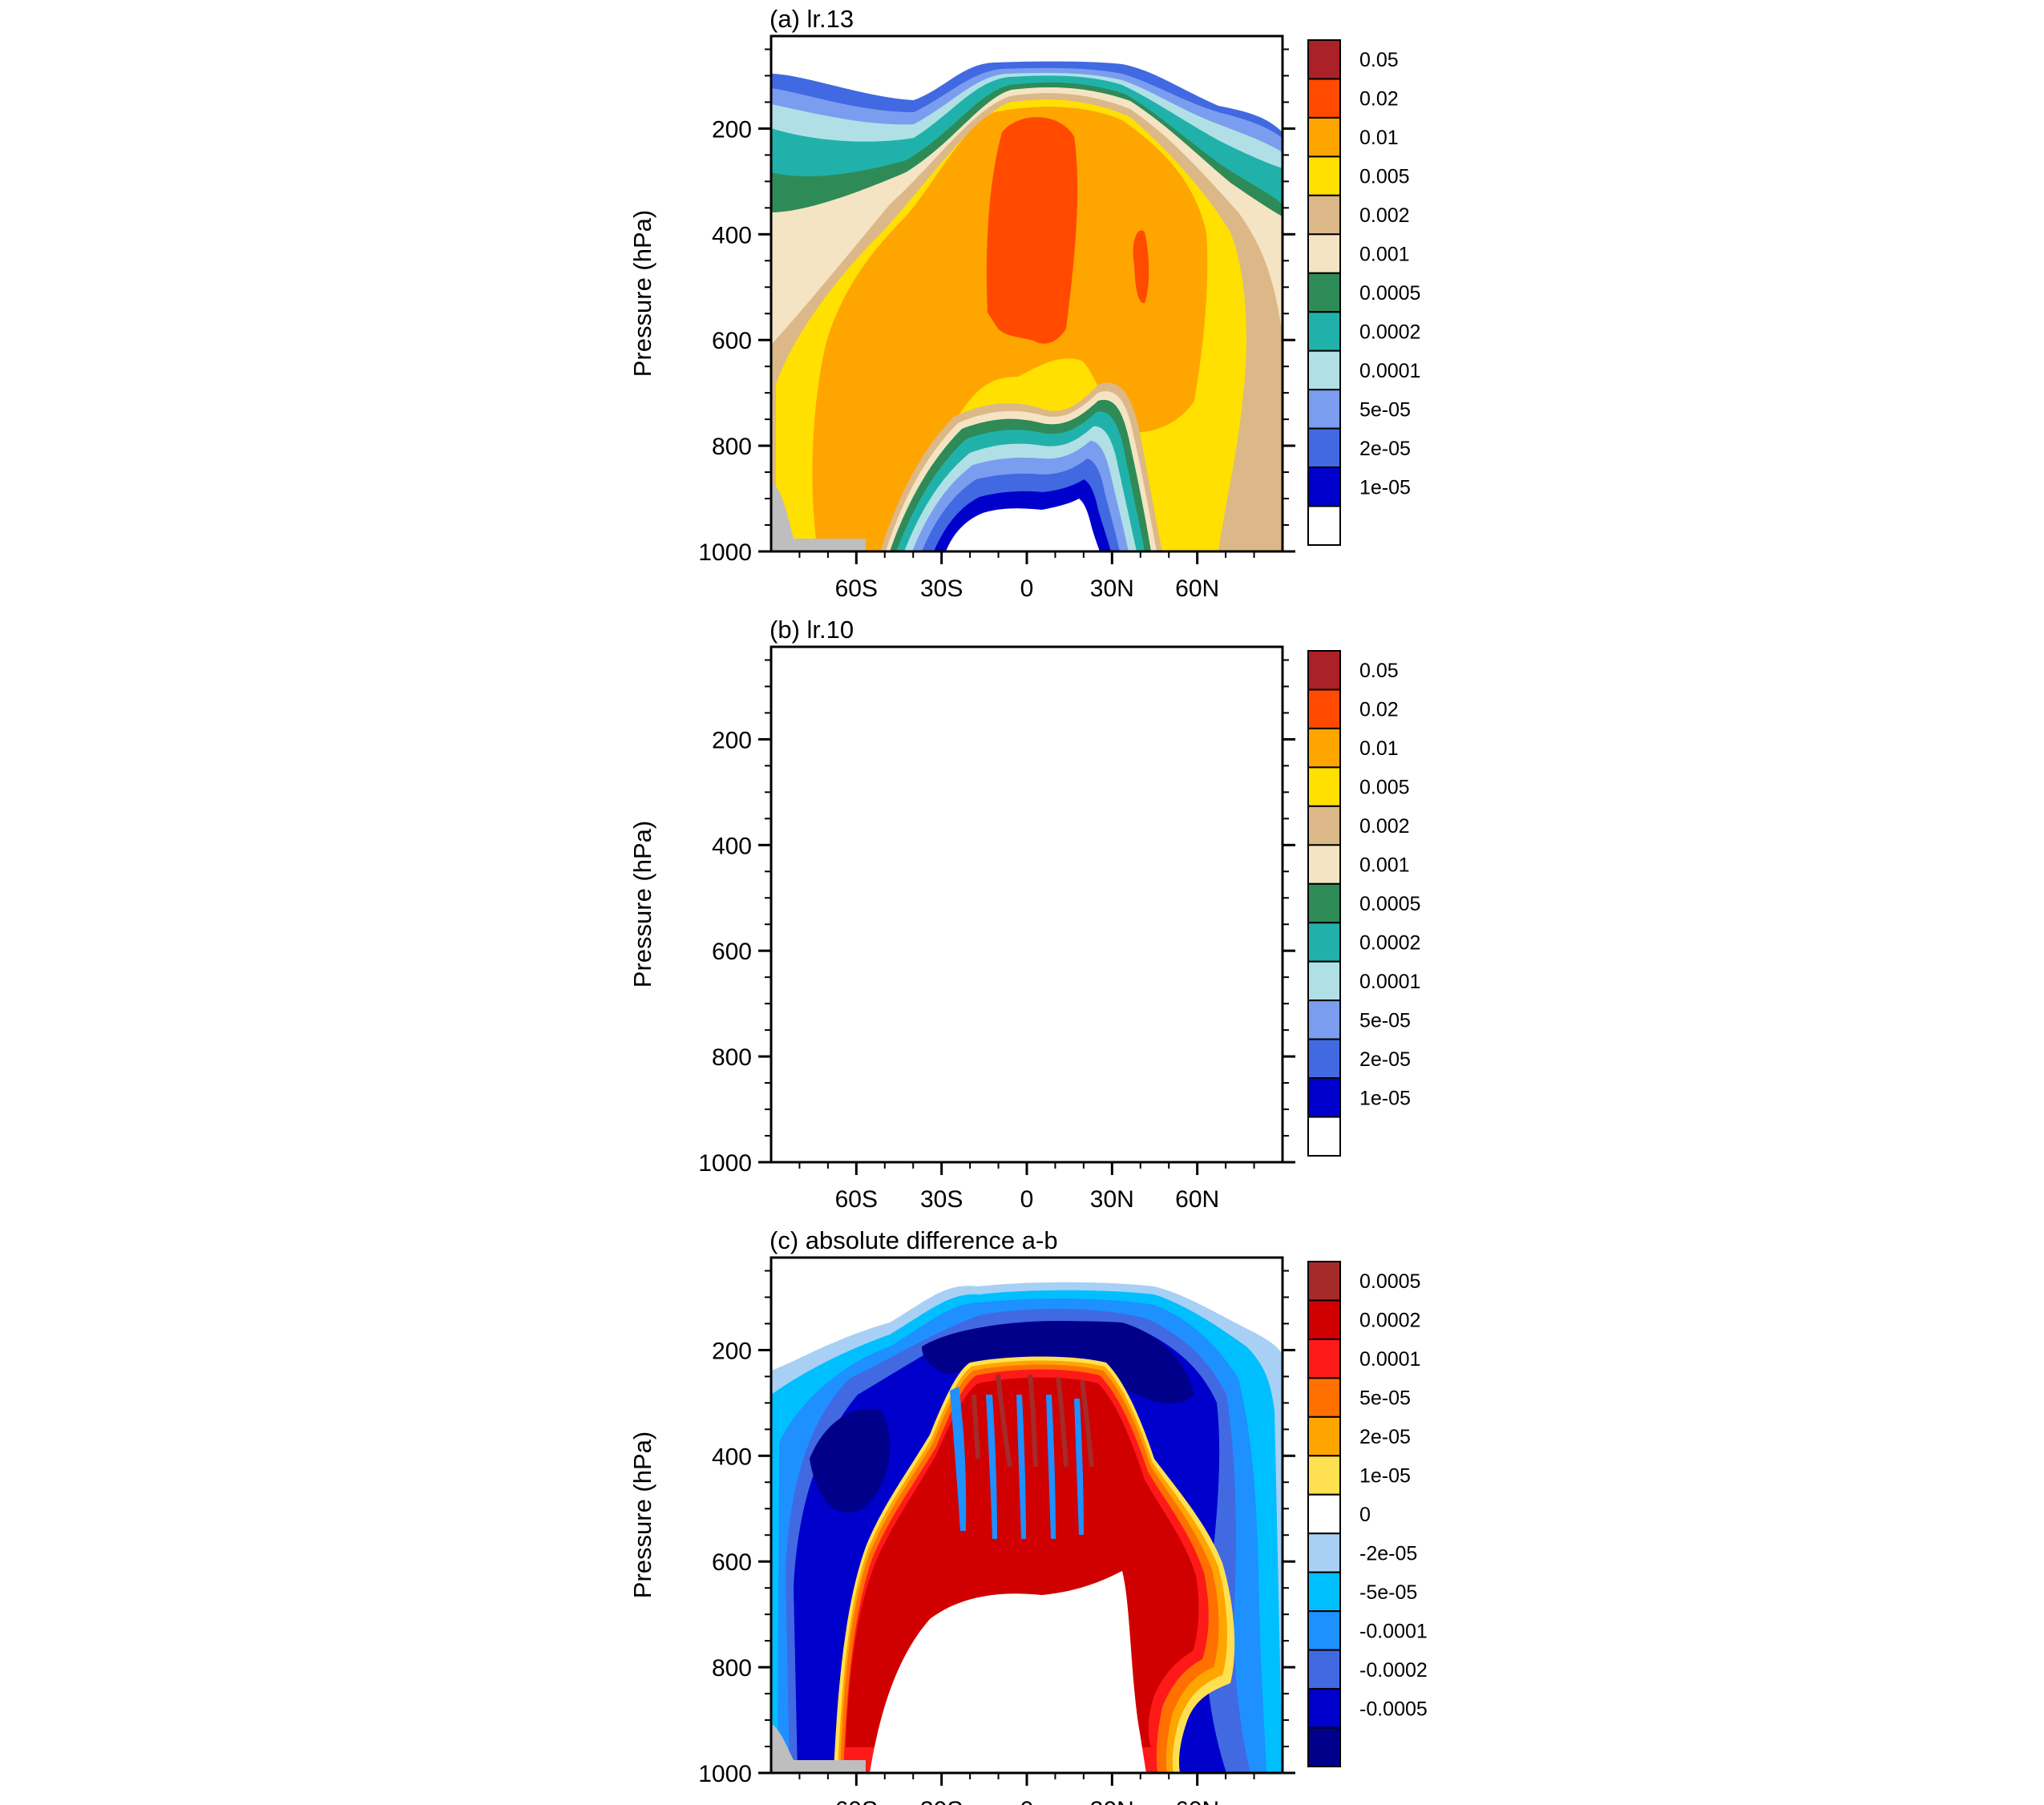 The width and height of the screenshot is (2044, 1805). Describe the element at coordinates (642, 904) in the screenshot. I see `panel-b-ylabel: Pressure (hPa)` at that location.